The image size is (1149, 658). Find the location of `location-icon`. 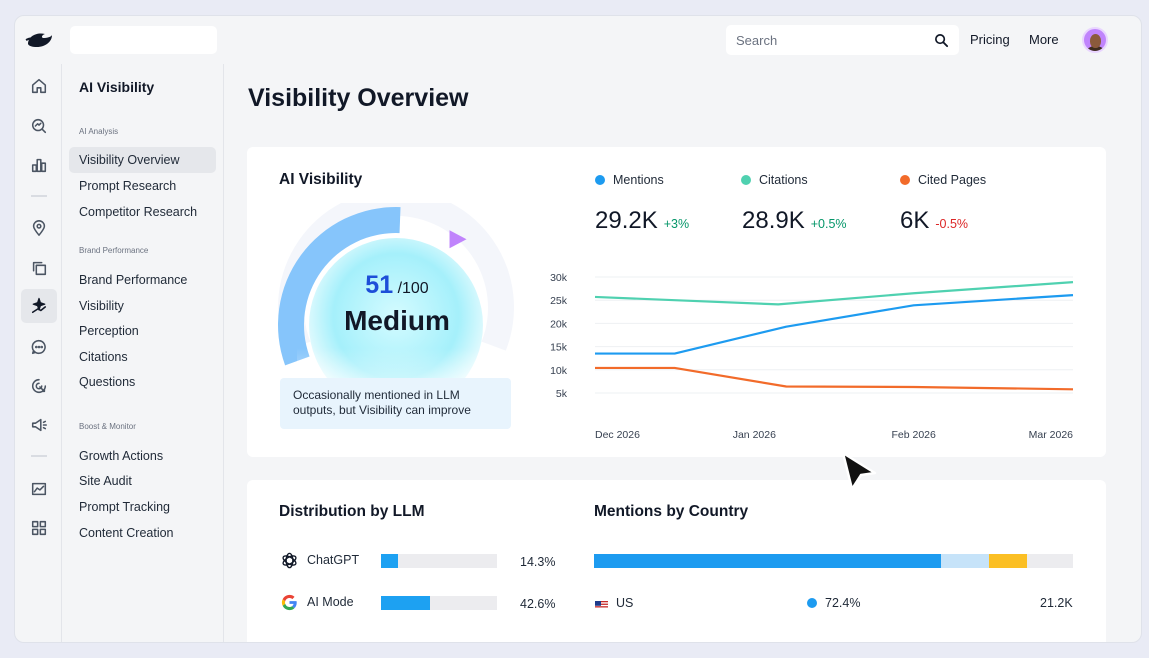

location-icon is located at coordinates (39, 228).